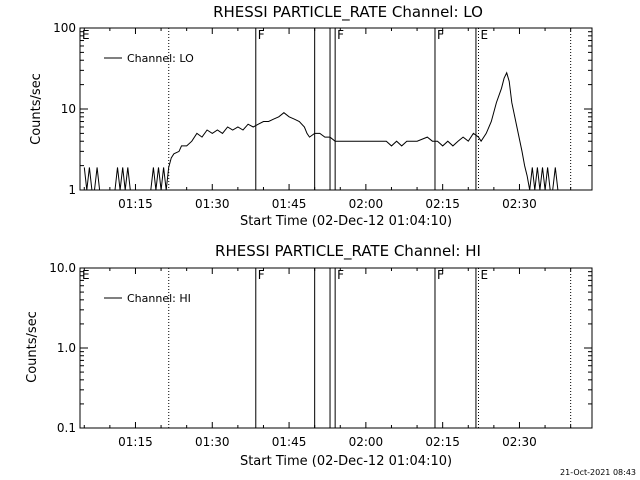 The width and height of the screenshot is (640, 480). Describe the element at coordinates (159, 298) in the screenshot. I see `hi-legend-label: Channel: HI` at that location.